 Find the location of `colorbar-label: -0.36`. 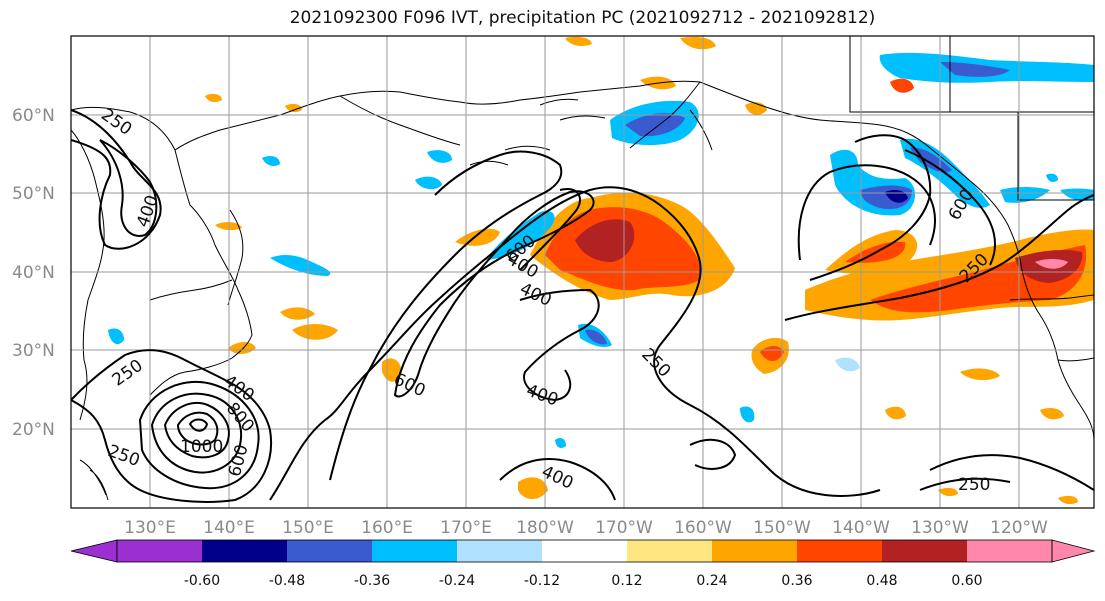

colorbar-label: -0.36 is located at coordinates (372, 581).